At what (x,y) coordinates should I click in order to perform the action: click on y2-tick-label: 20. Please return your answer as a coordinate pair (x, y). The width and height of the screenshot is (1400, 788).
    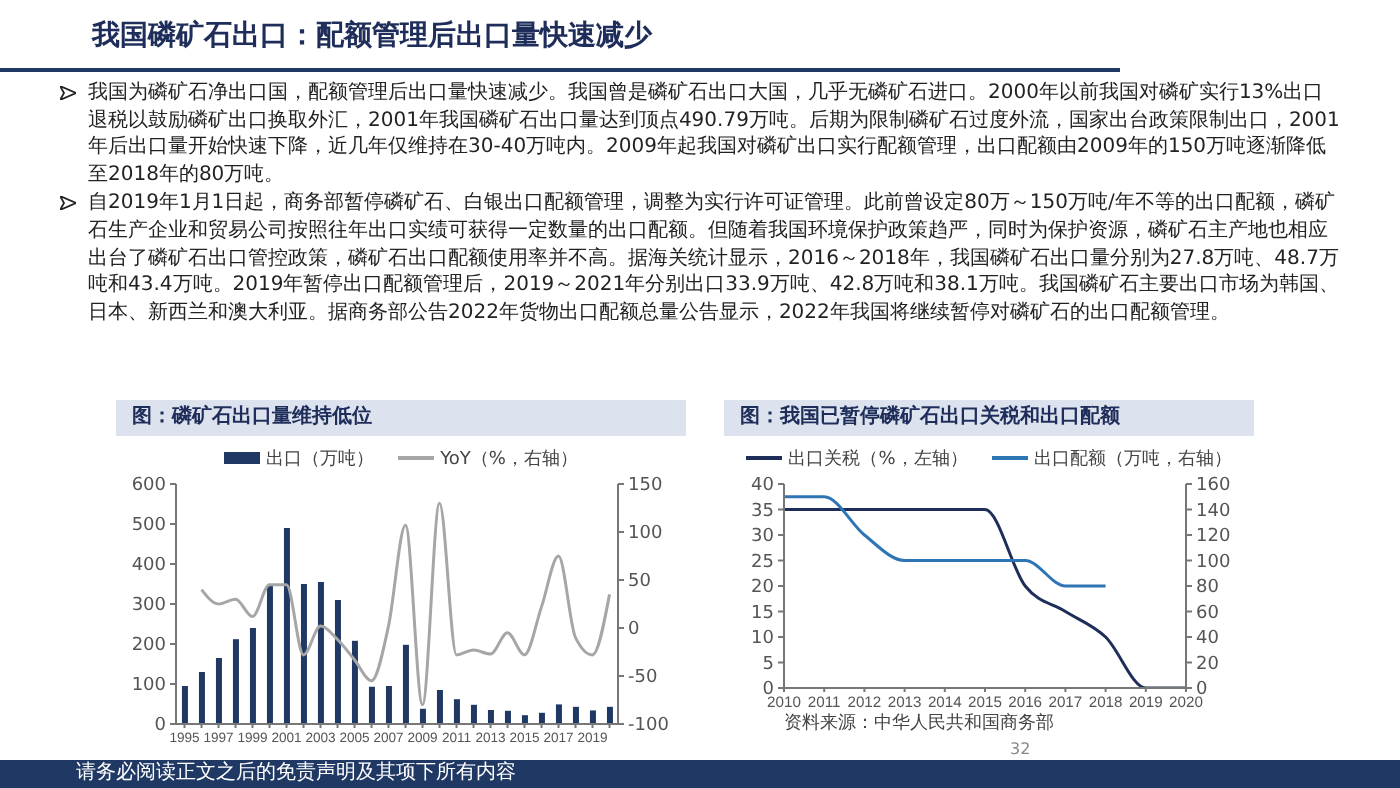
    Looking at the image, I should click on (1208, 664).